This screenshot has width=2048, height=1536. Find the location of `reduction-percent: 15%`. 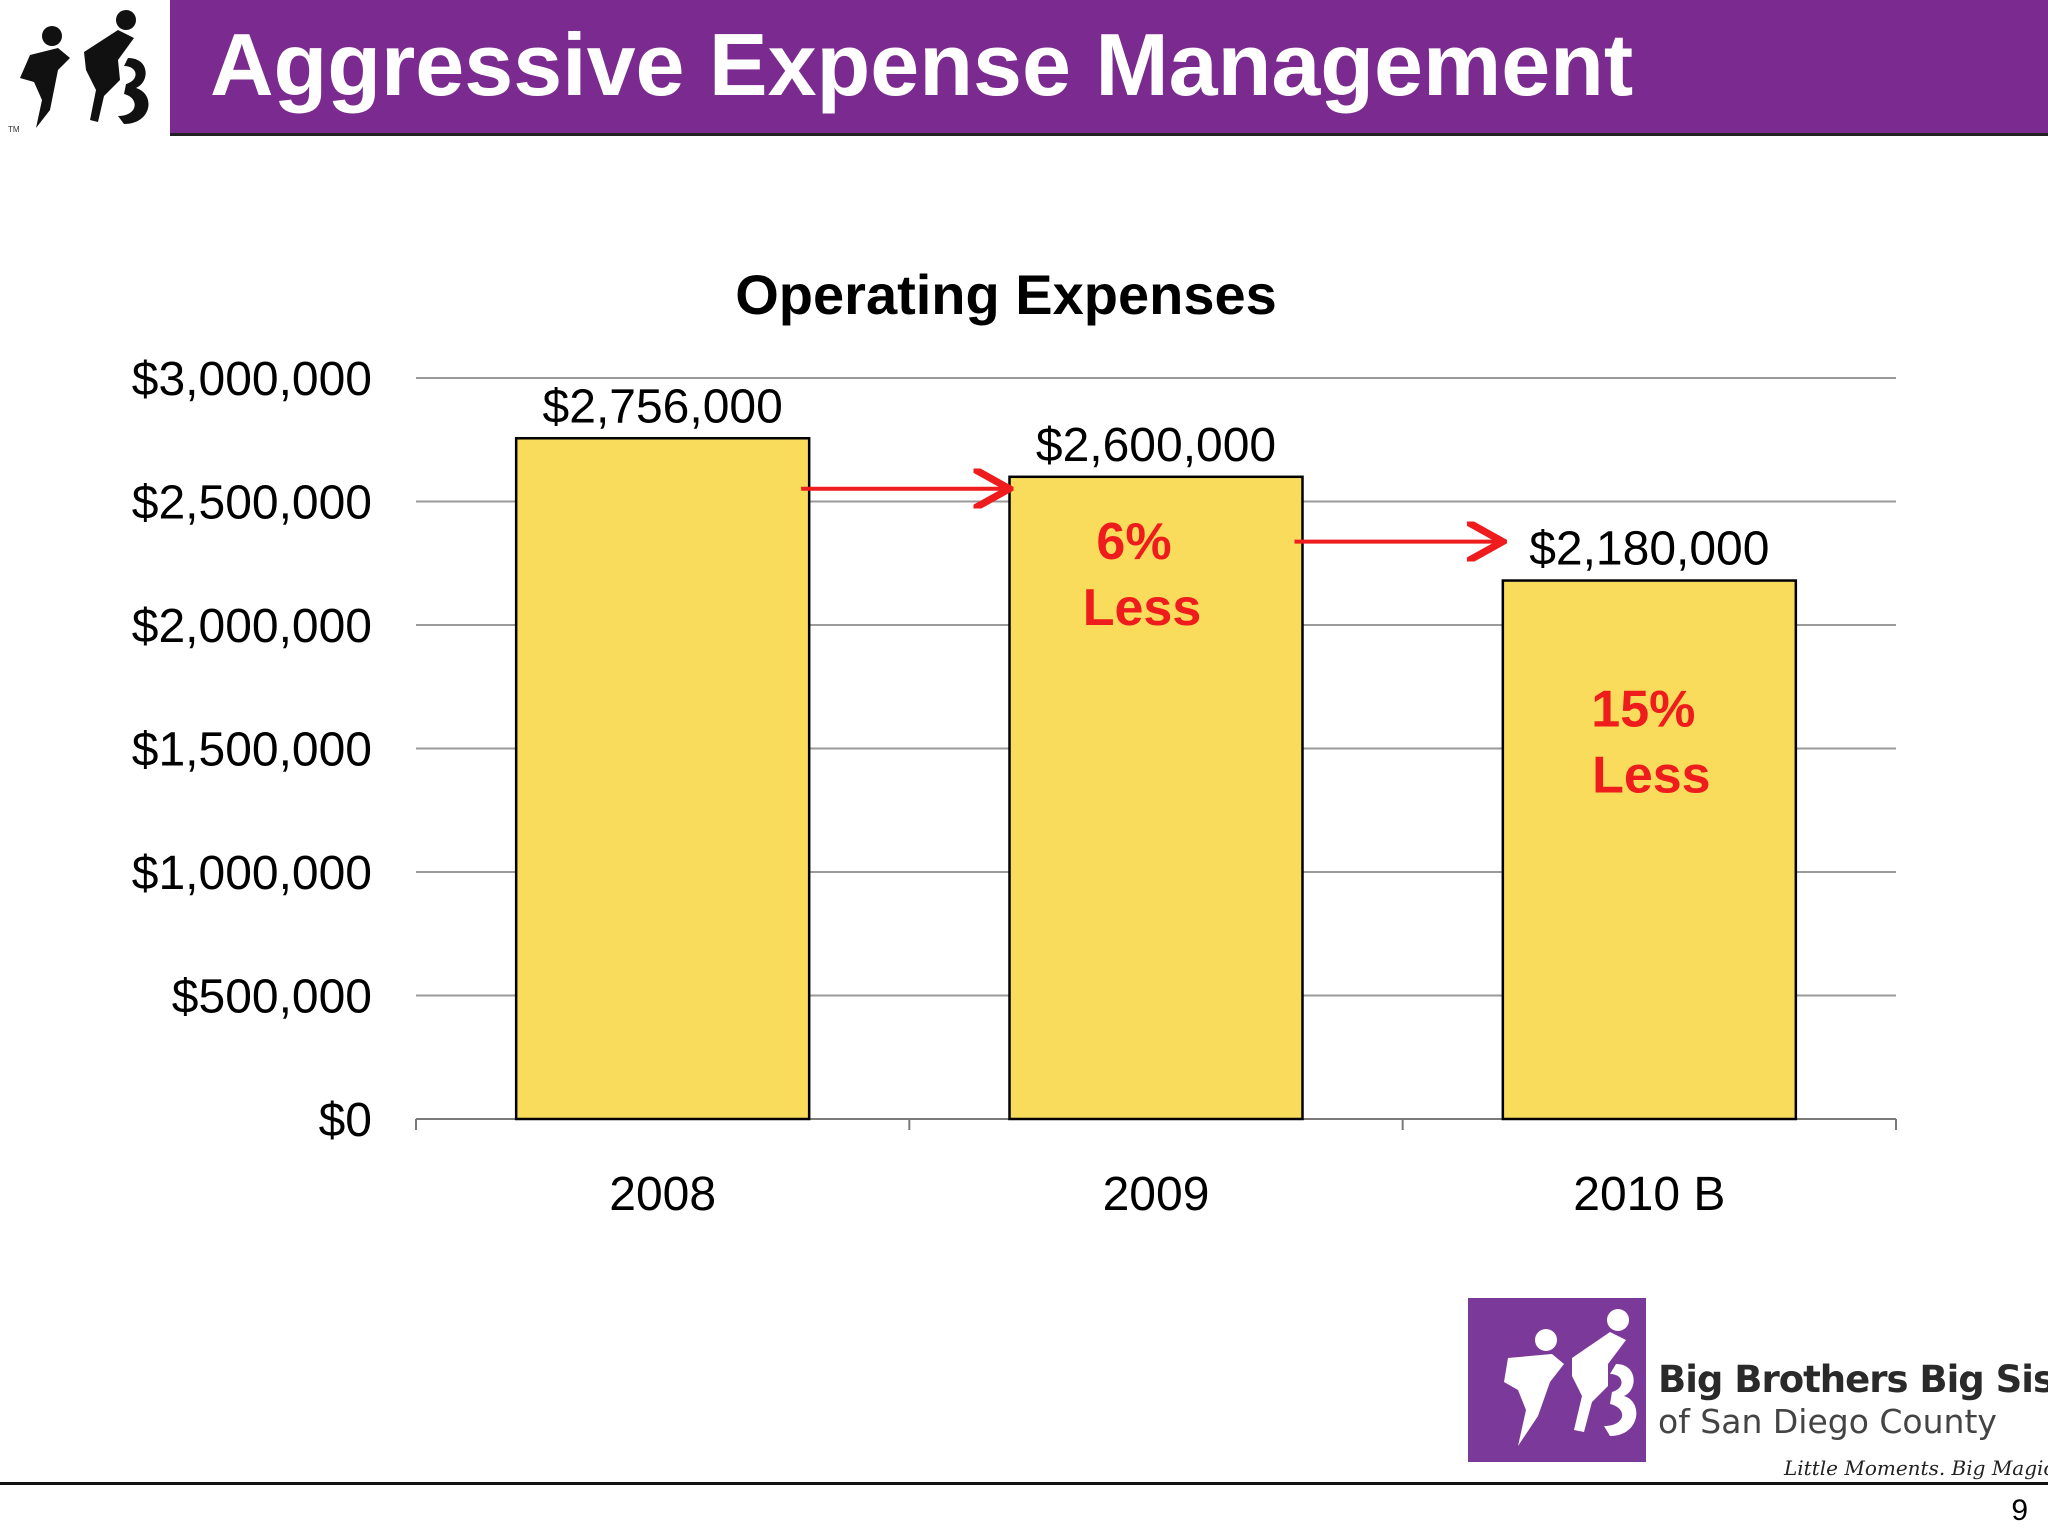

reduction-percent: 15% is located at coordinates (1643, 710).